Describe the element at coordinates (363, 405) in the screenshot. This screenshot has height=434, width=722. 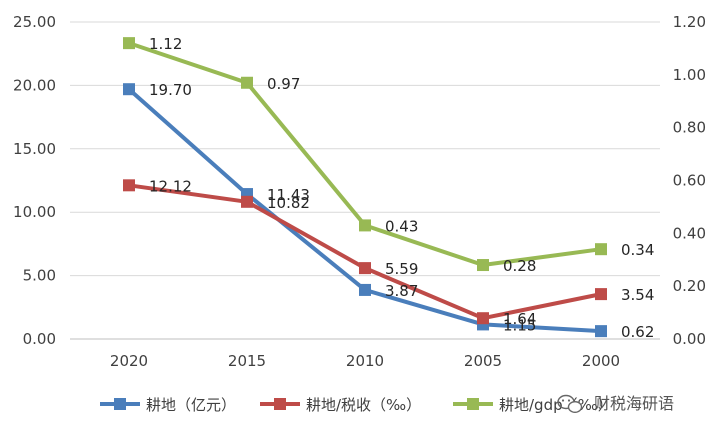
I see `legend-label: 耕地/税收（‰）` at that location.